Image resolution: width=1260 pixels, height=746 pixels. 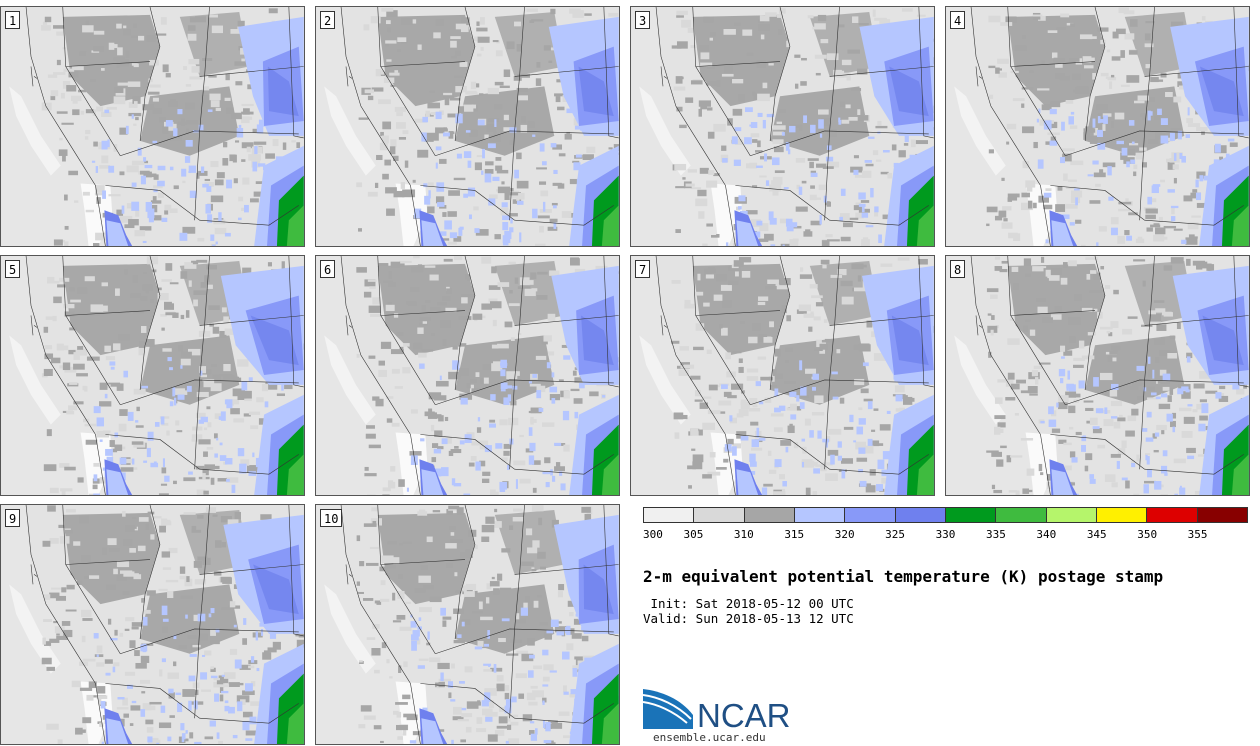 I want to click on colorbar-tick-label: 320, so click(x=844, y=534).